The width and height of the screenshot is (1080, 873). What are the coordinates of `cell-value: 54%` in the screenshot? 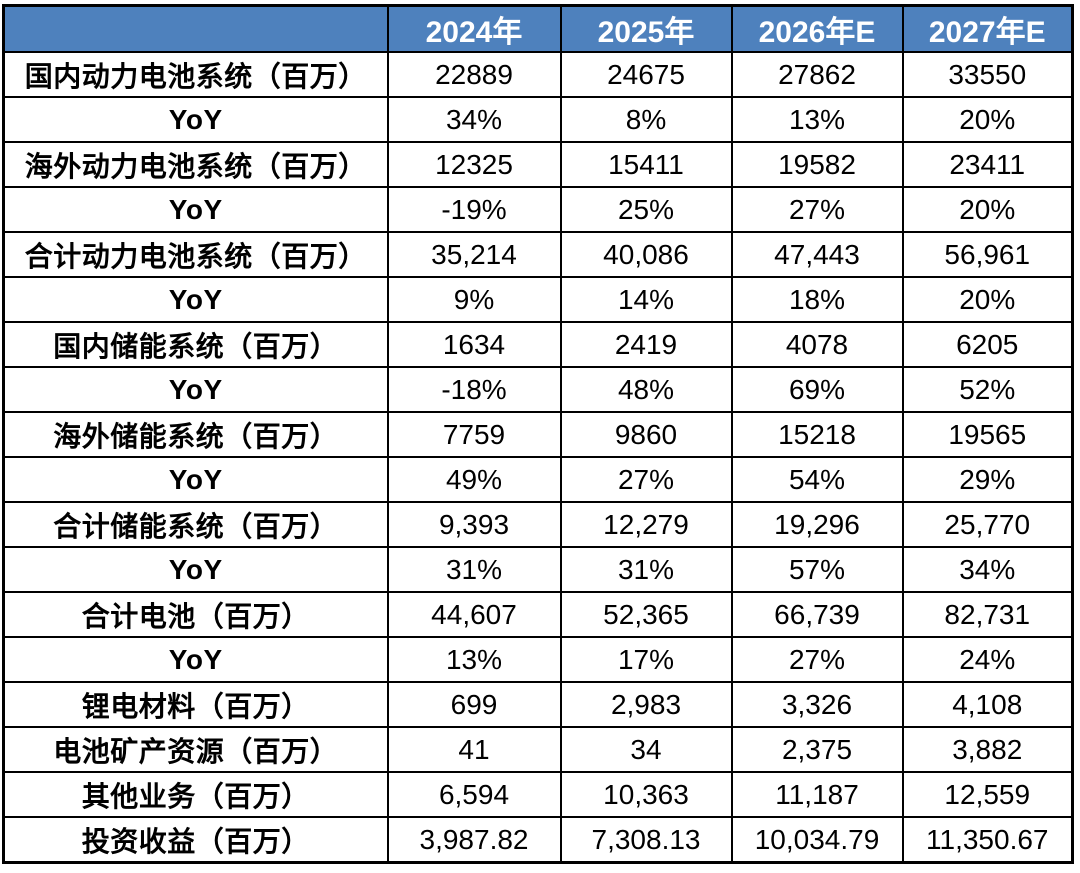 It's located at (817, 479).